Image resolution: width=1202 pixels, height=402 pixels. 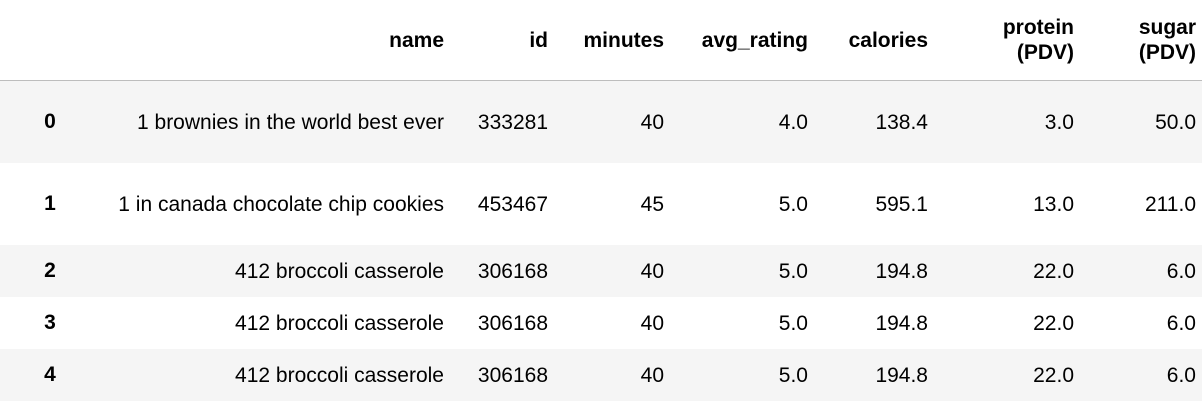 What do you see at coordinates (512, 204) in the screenshot?
I see `cell-id: 453467` at bounding box center [512, 204].